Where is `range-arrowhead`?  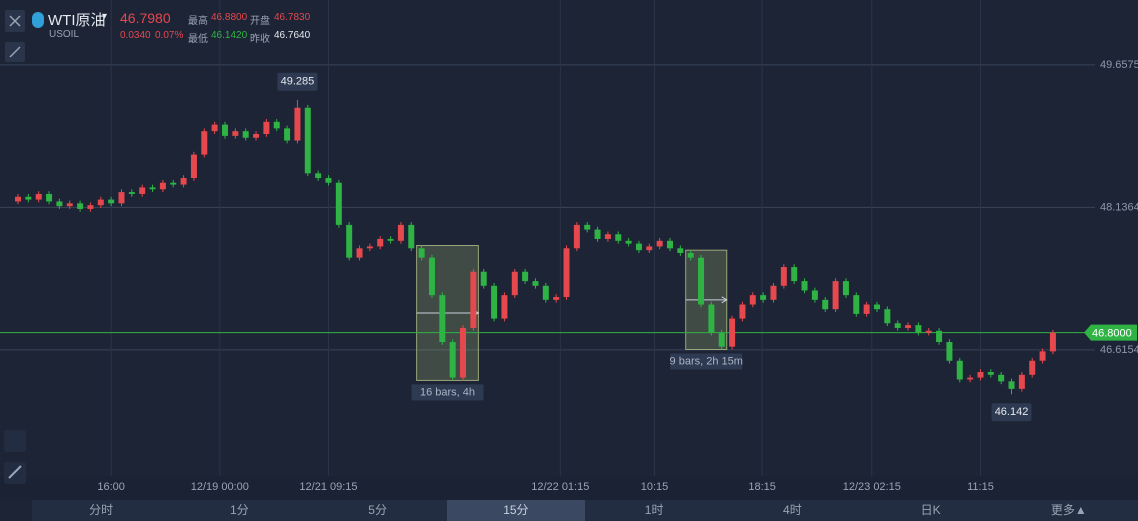 range-arrowhead is located at coordinates (724, 300).